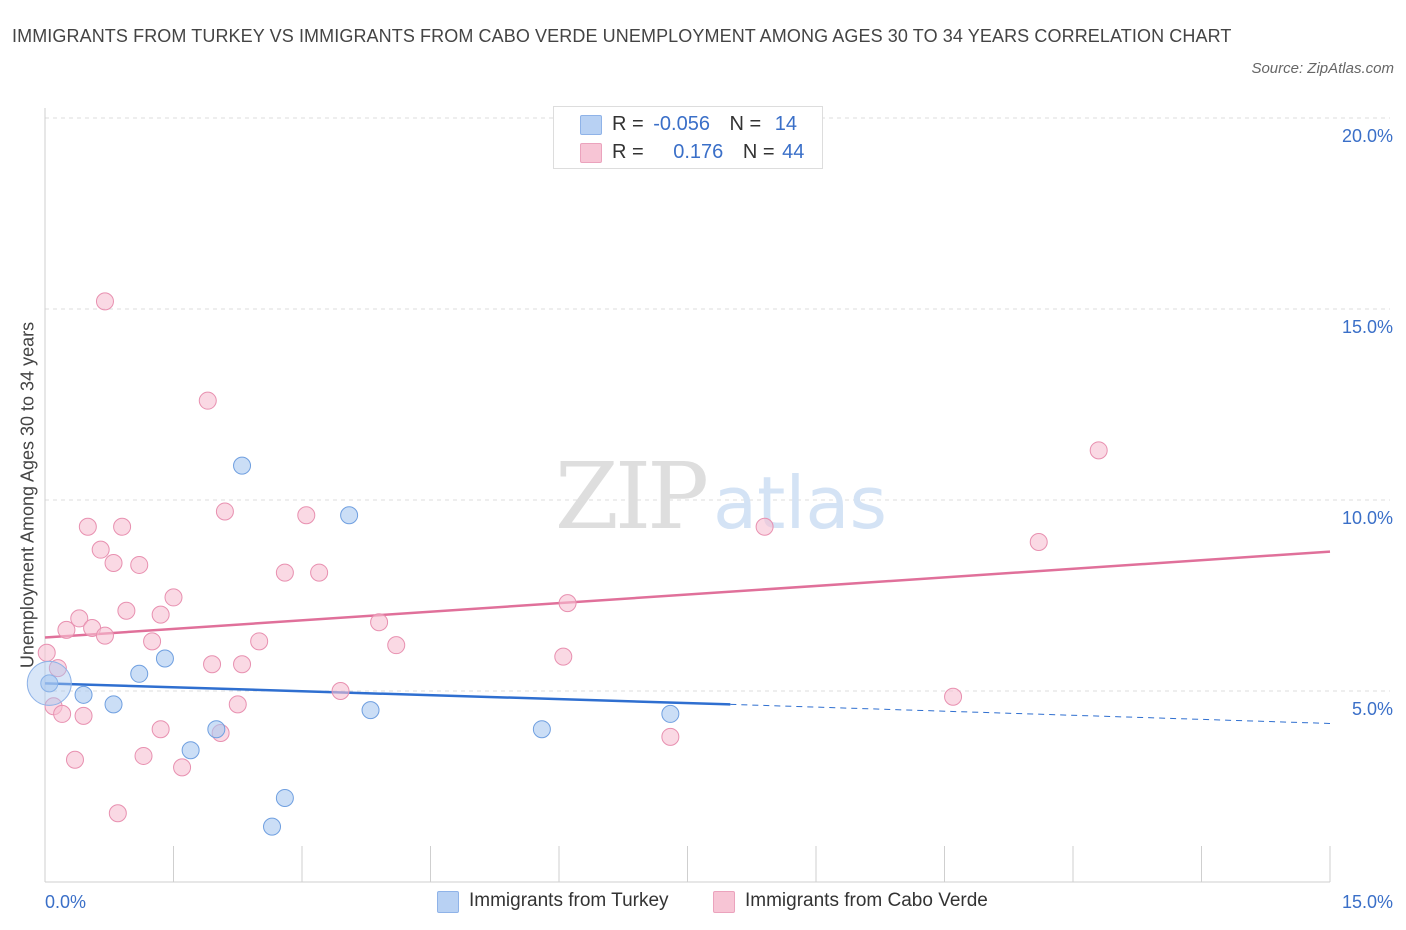 This screenshot has height=930, width=1406. What do you see at coordinates (630, 496) in the screenshot?
I see `watermark-zip: ZIP` at bounding box center [630, 496].